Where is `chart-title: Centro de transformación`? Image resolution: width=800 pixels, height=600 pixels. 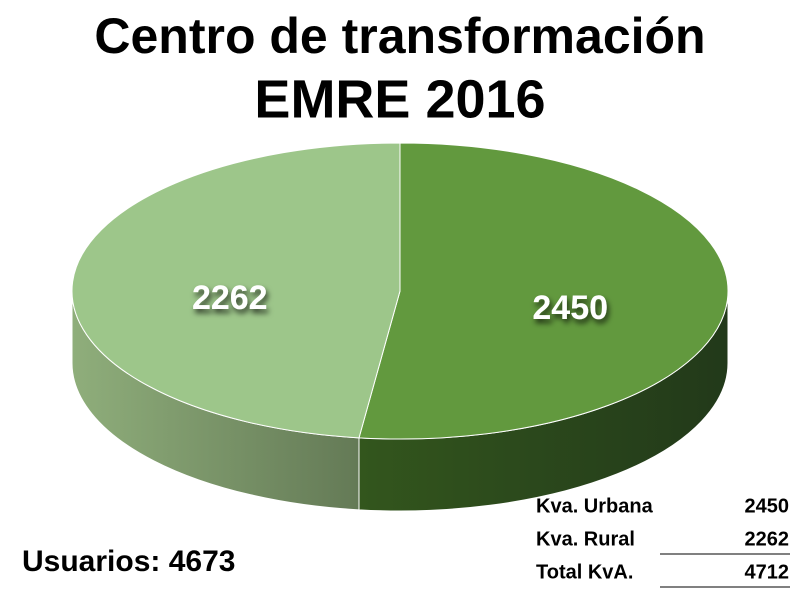 chart-title: Centro de transformación is located at coordinates (399, 36).